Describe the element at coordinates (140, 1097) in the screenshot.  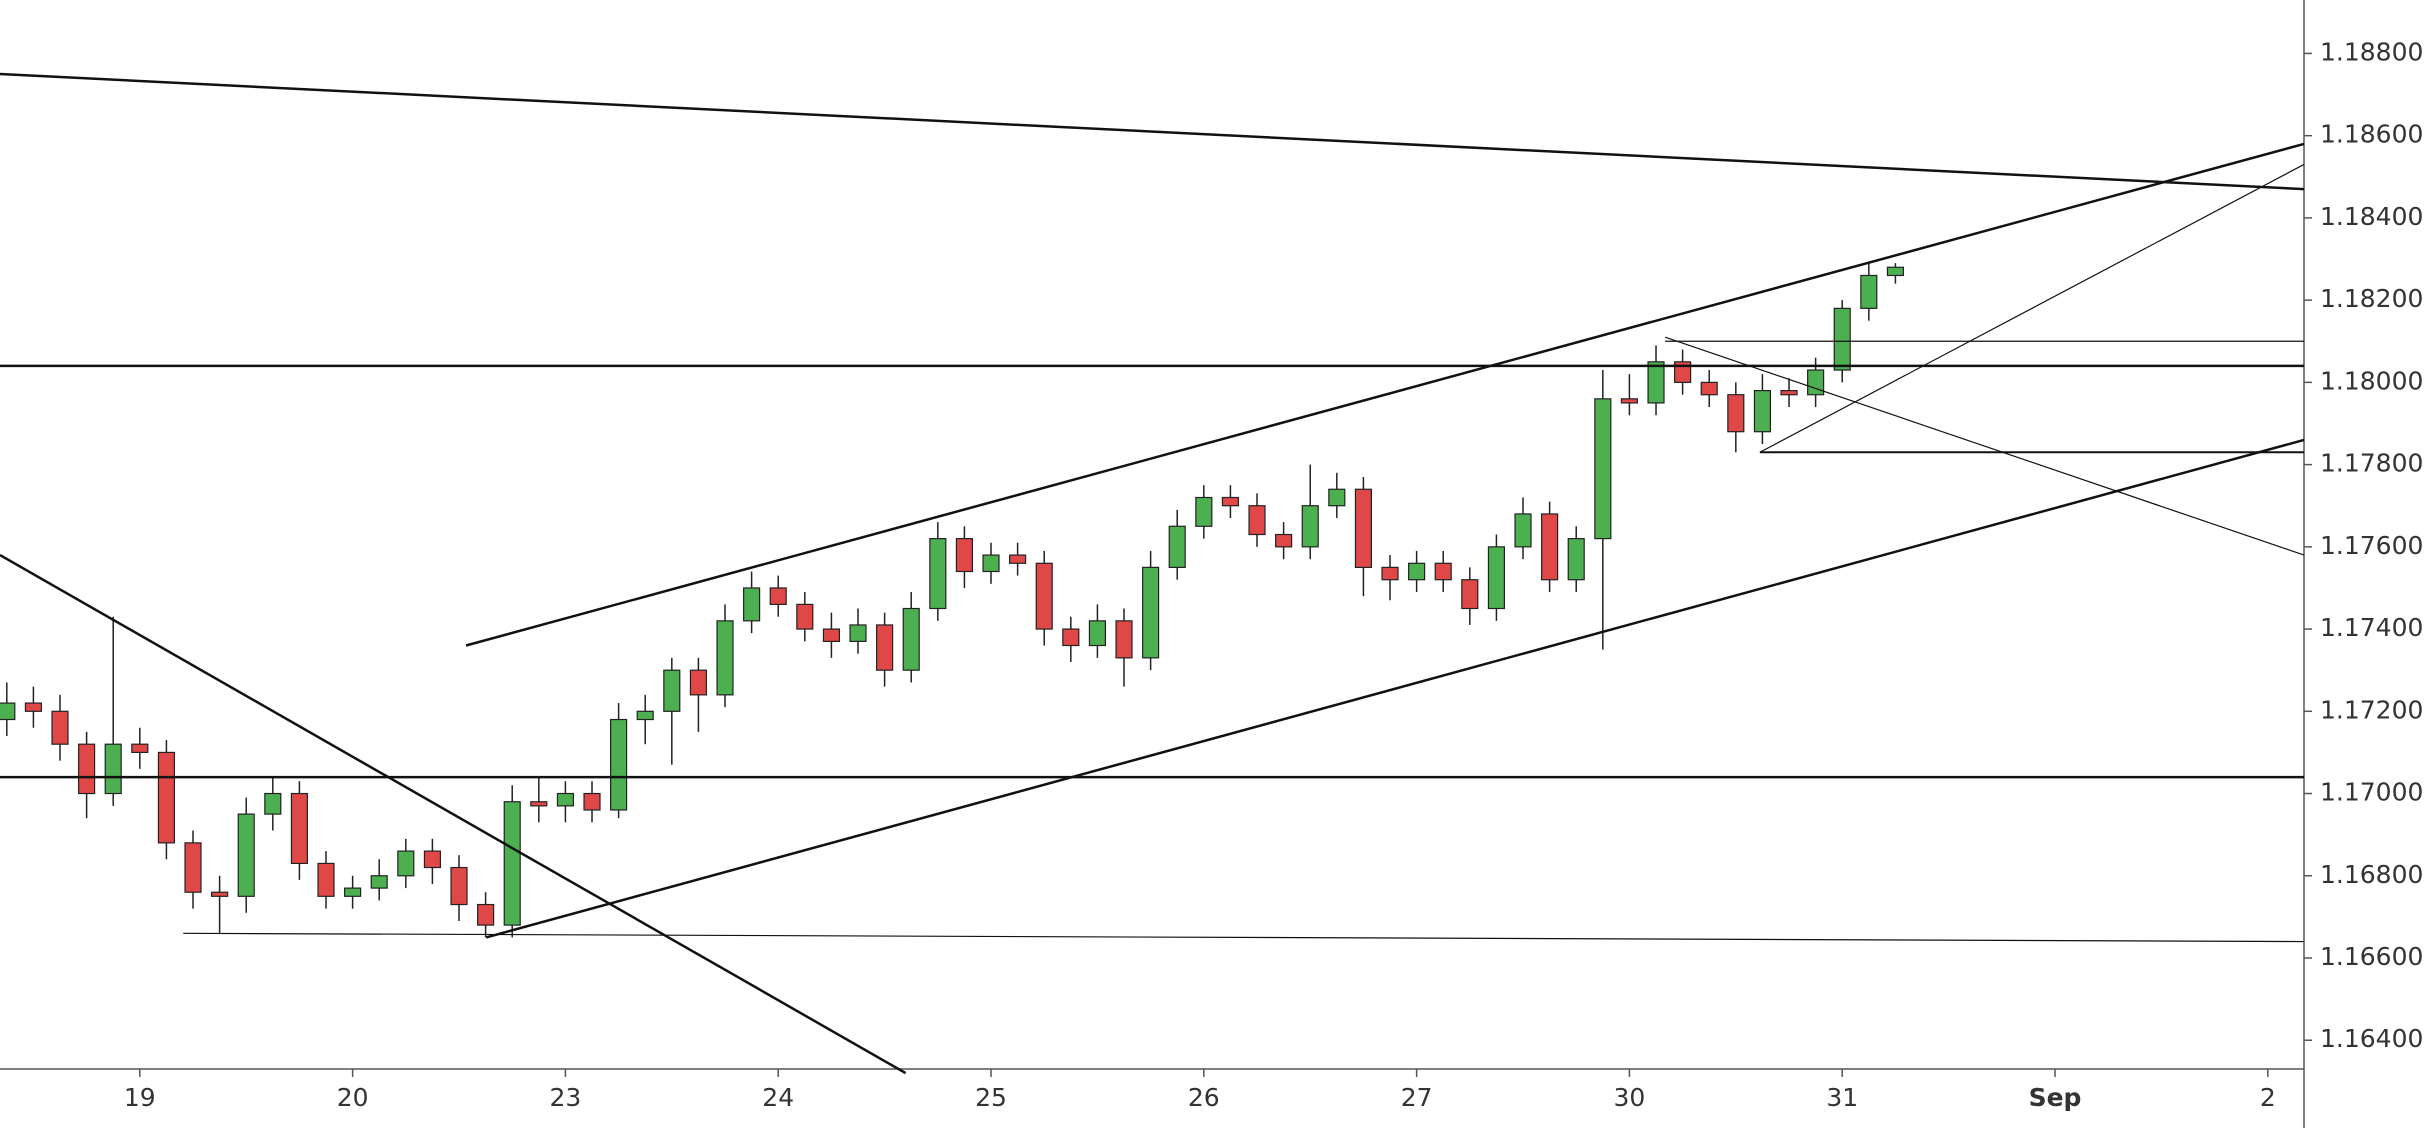
I see `x-tick-label: 19` at that location.